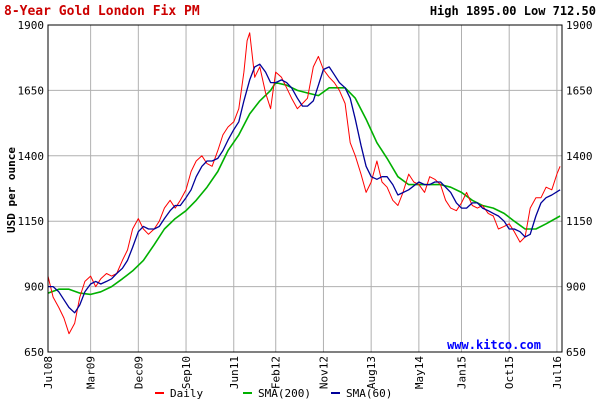 This screenshot has height=400, width=600. I want to click on y-tick-label-left: 1900, so click(31, 25).